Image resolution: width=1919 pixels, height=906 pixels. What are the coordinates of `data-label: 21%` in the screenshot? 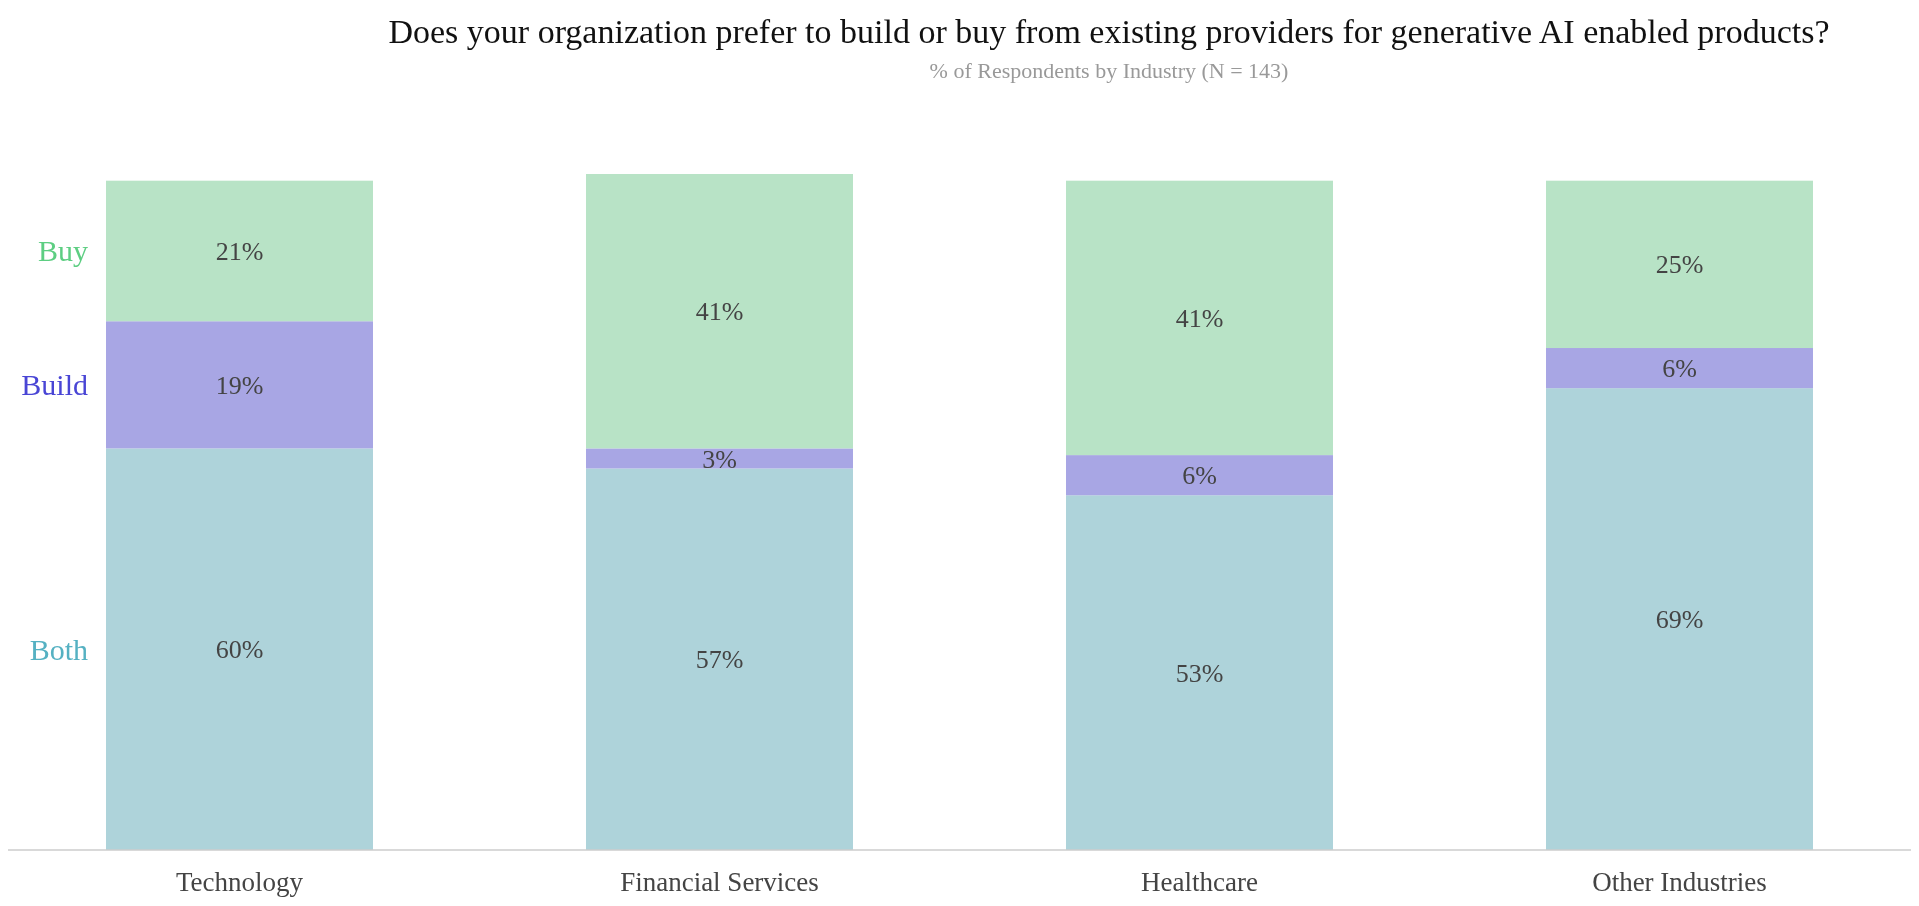 It's located at (239, 252).